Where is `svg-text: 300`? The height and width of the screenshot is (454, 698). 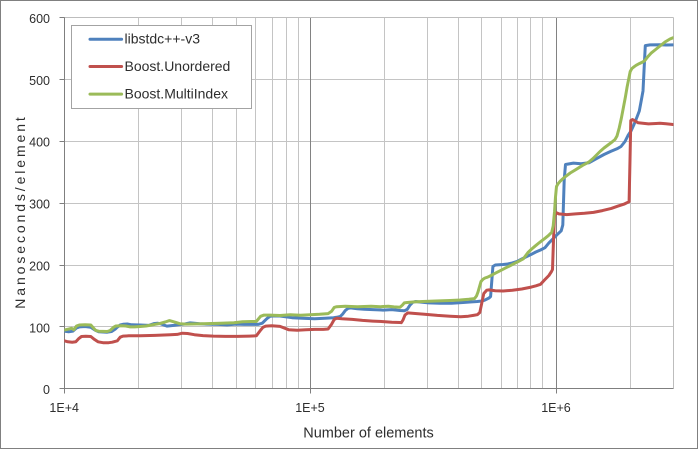
svg-text: 300 is located at coordinates (39, 205).